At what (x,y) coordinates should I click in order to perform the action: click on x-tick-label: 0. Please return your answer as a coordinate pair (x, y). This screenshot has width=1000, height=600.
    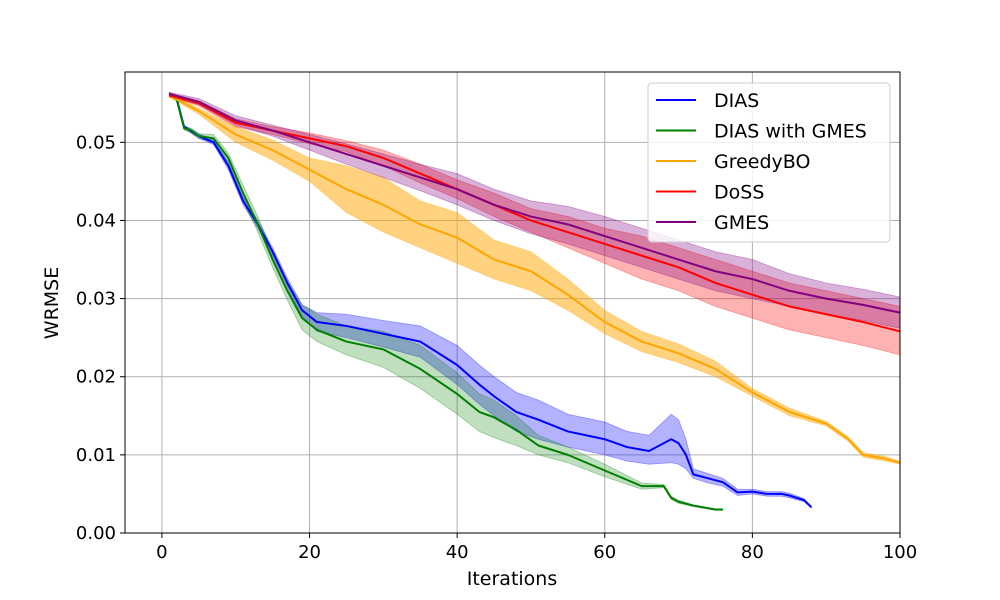
    Looking at the image, I should click on (161, 552).